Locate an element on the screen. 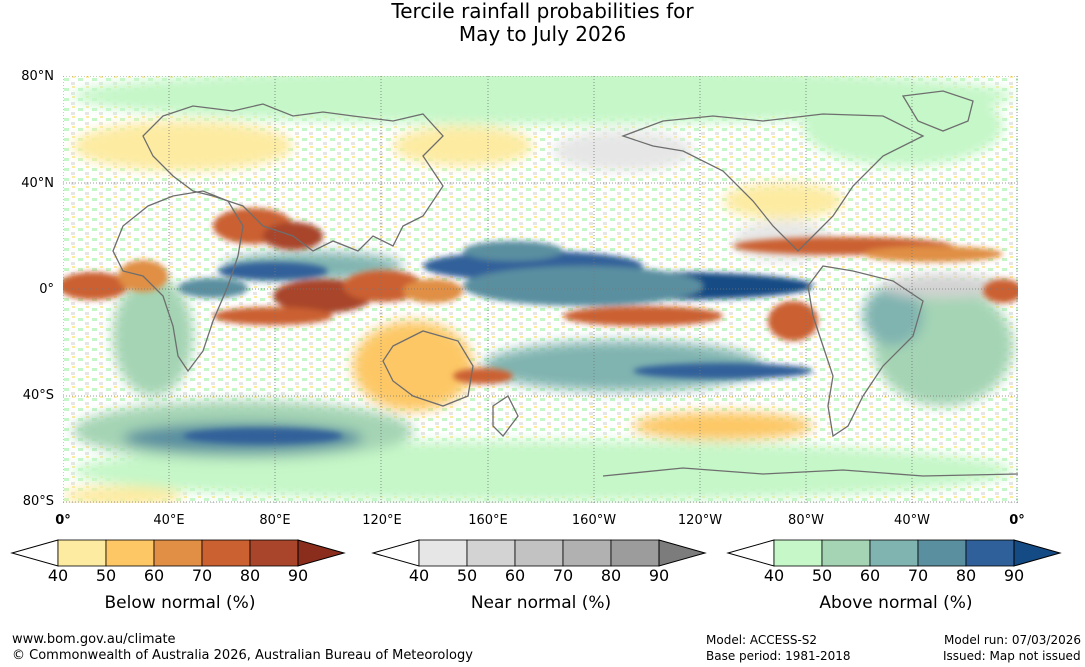 The image size is (1085, 667). colorbar-above is located at coordinates (894, 553).